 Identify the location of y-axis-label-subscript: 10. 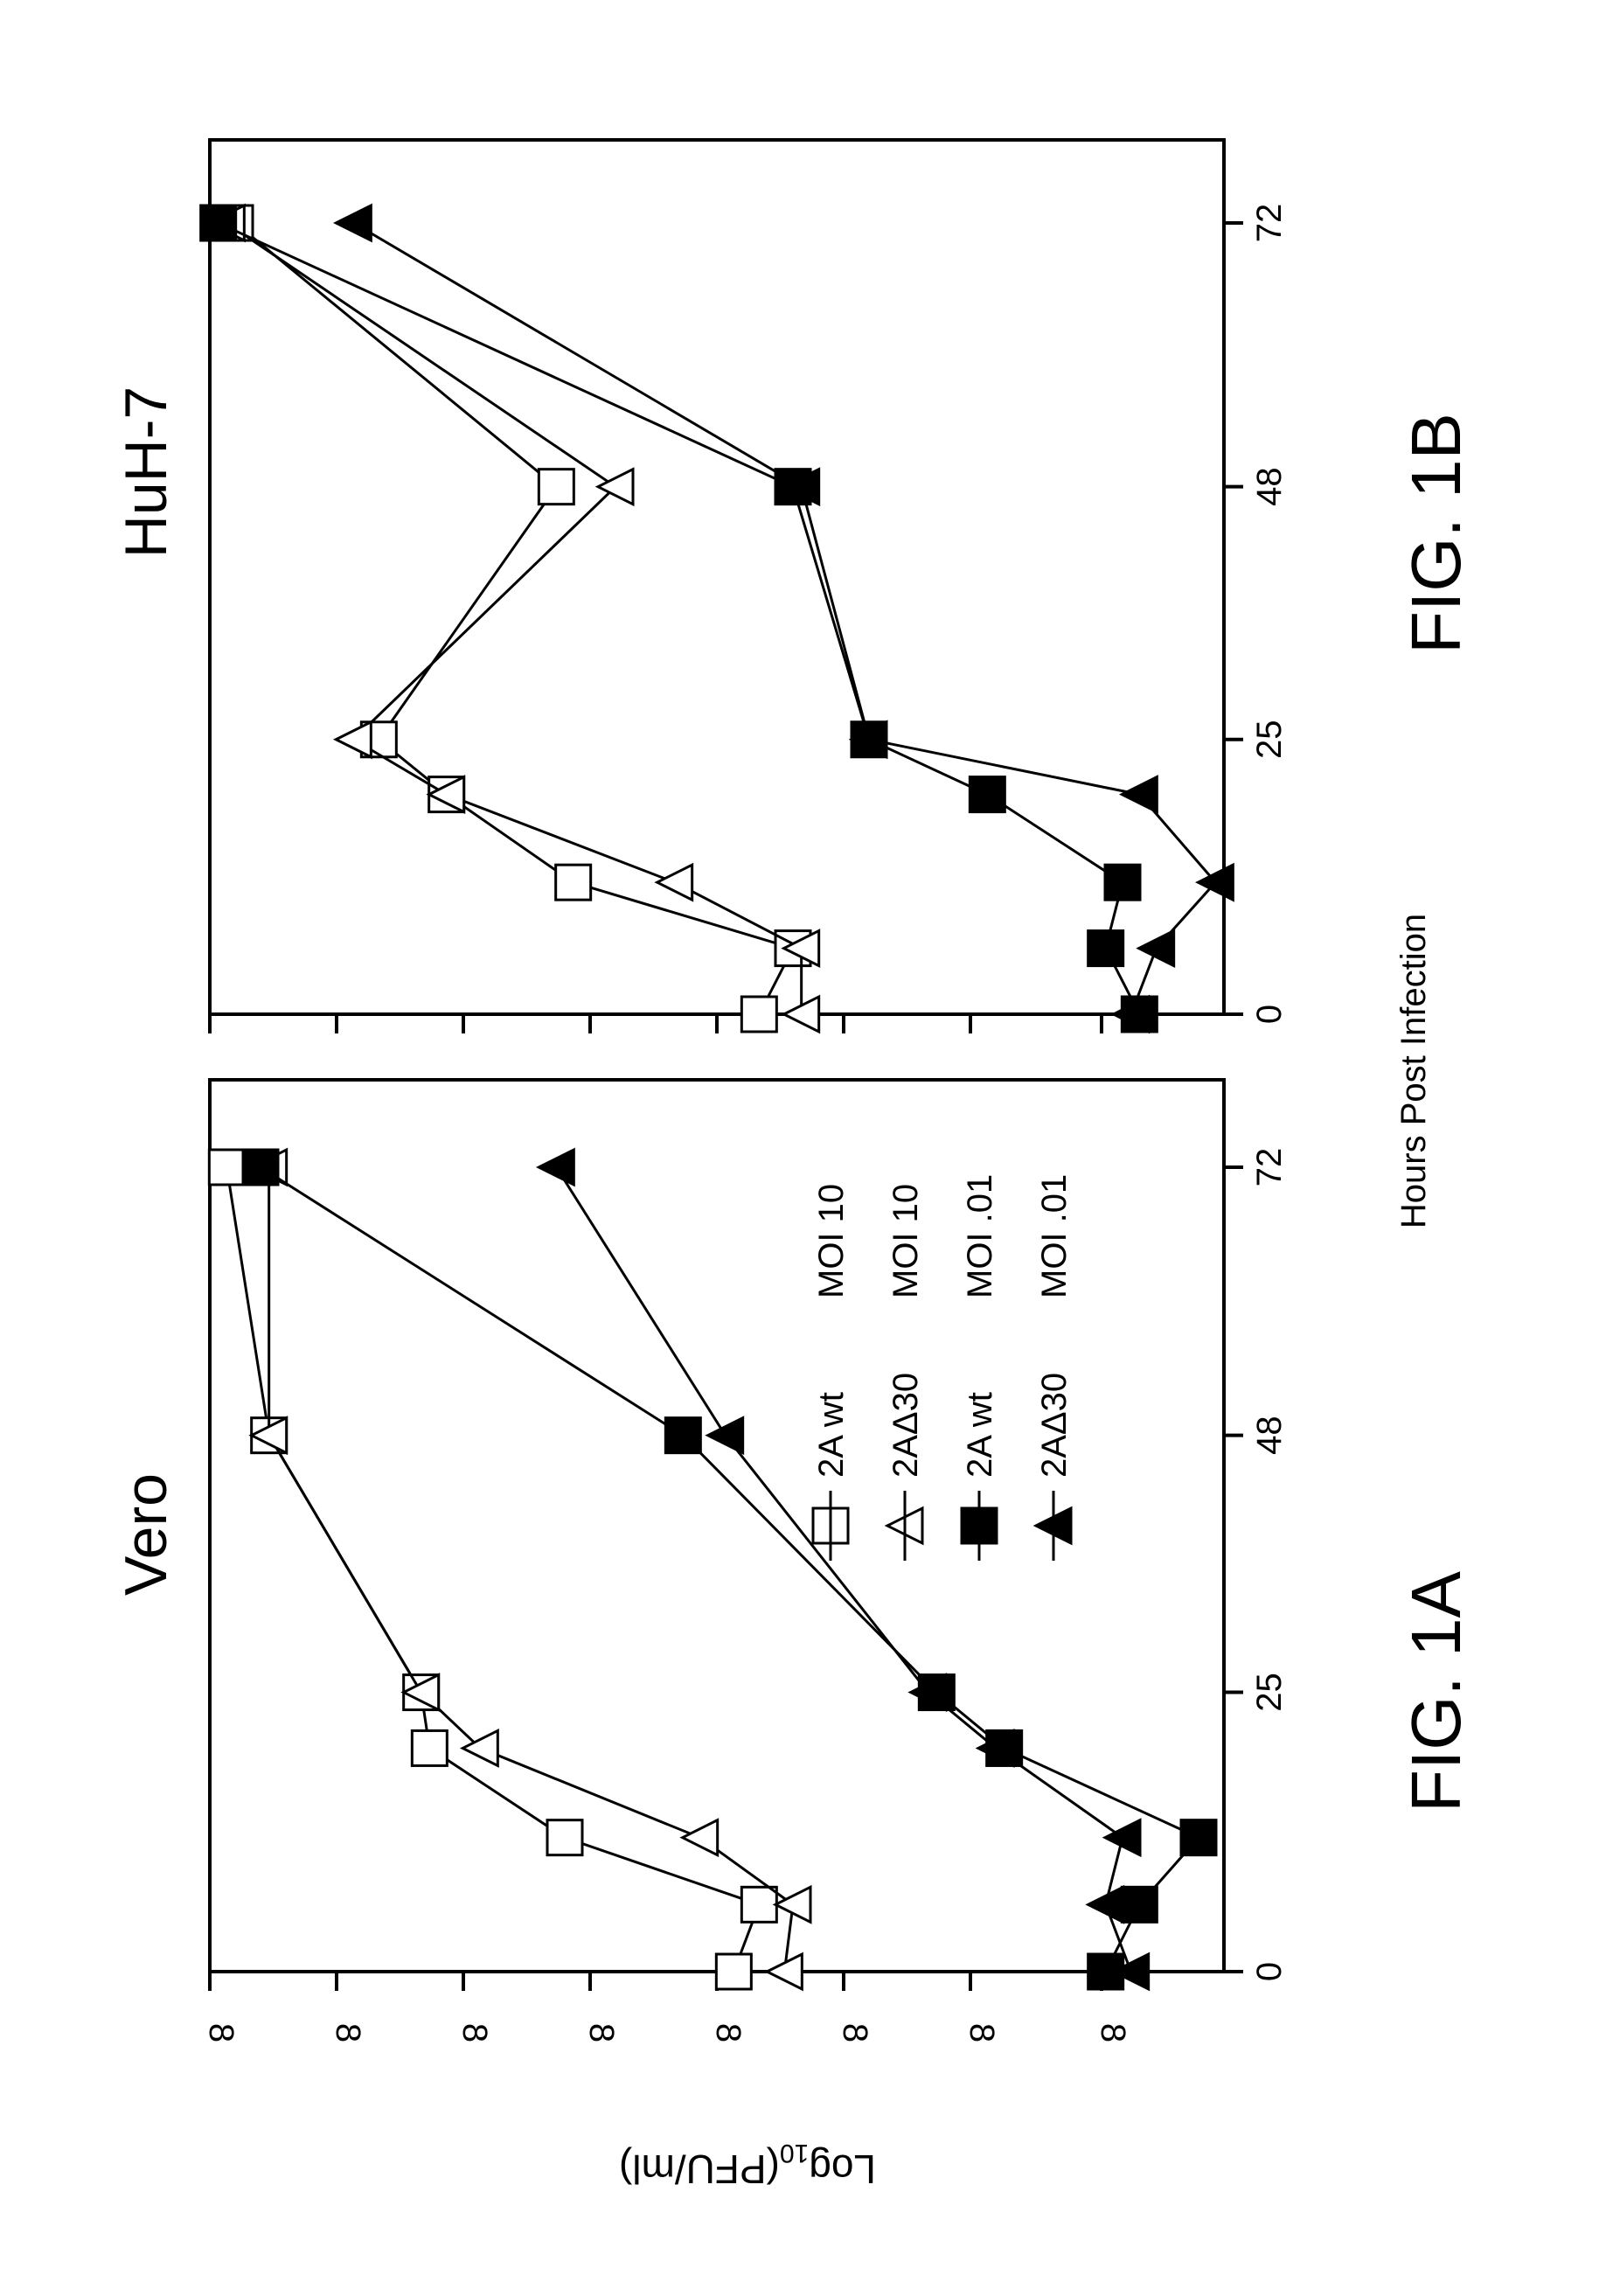
(794, 2153).